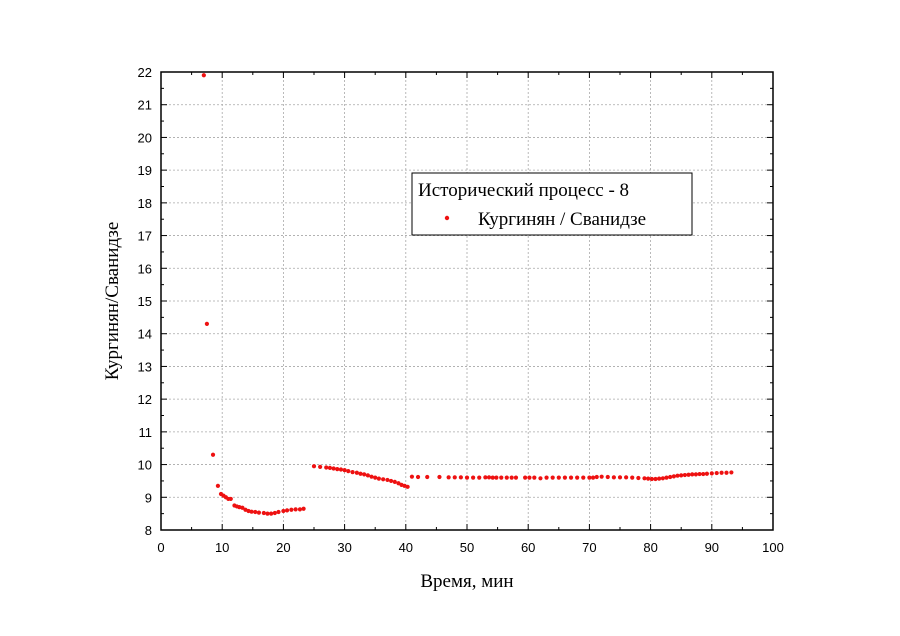  What do you see at coordinates (145, 399) in the screenshot?
I see `y-tick-label: 12` at bounding box center [145, 399].